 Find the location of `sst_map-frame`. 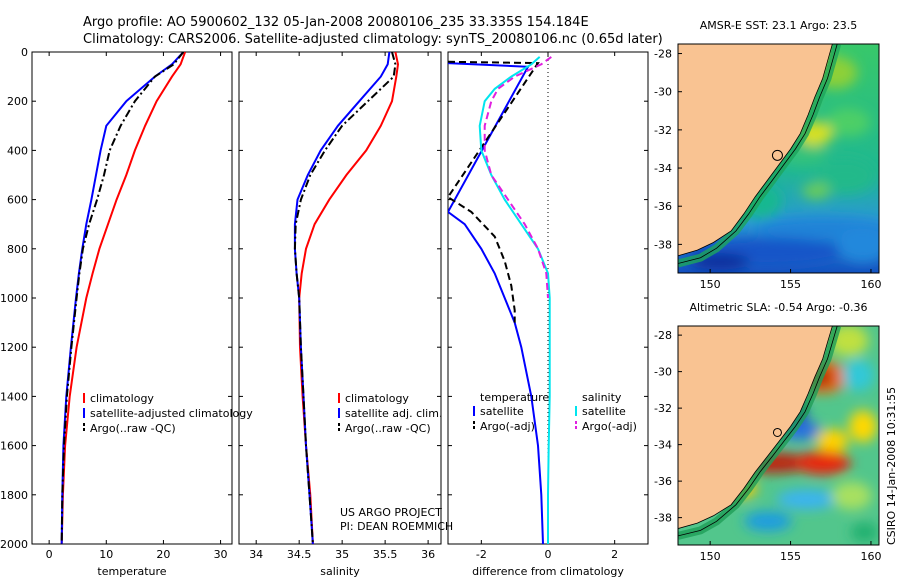

sst_map-frame is located at coordinates (778, 158).